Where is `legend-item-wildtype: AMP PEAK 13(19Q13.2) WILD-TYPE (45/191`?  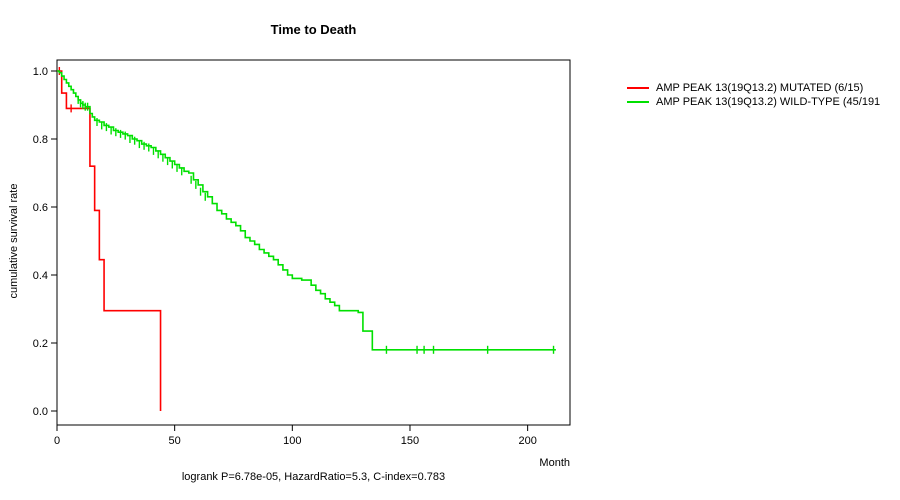
legend-item-wildtype: AMP PEAK 13(19Q13.2) WILD-TYPE (45/191 is located at coordinates (753, 101).